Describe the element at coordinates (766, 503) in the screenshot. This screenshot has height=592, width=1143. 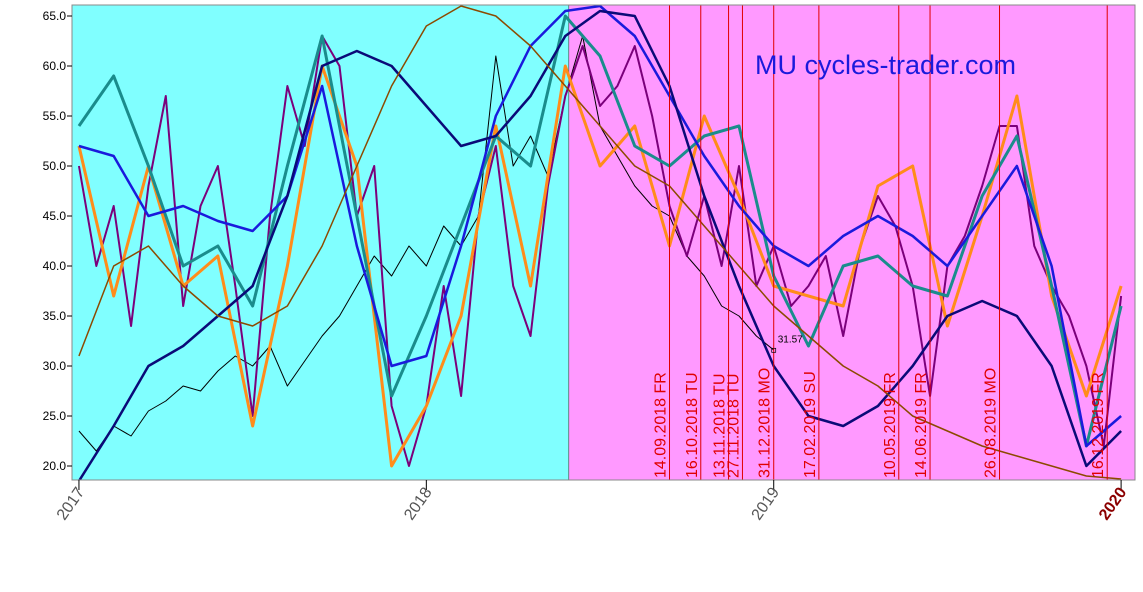
I see `x-tick-label: 2019` at that location.